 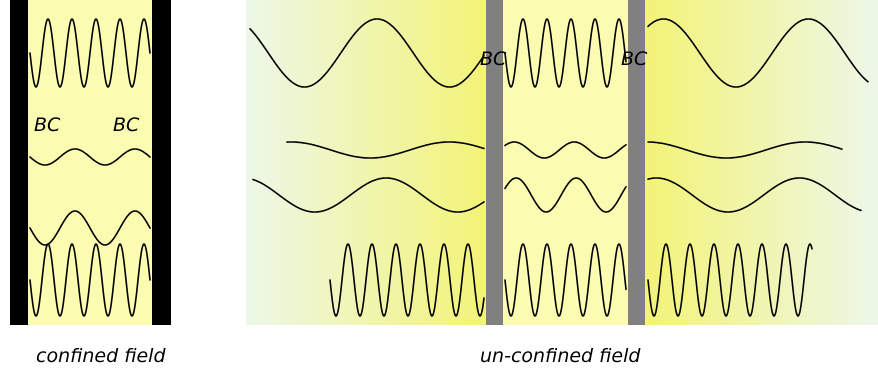 What do you see at coordinates (494, 162) in the screenshot?
I see `unconfined-left-wall` at bounding box center [494, 162].